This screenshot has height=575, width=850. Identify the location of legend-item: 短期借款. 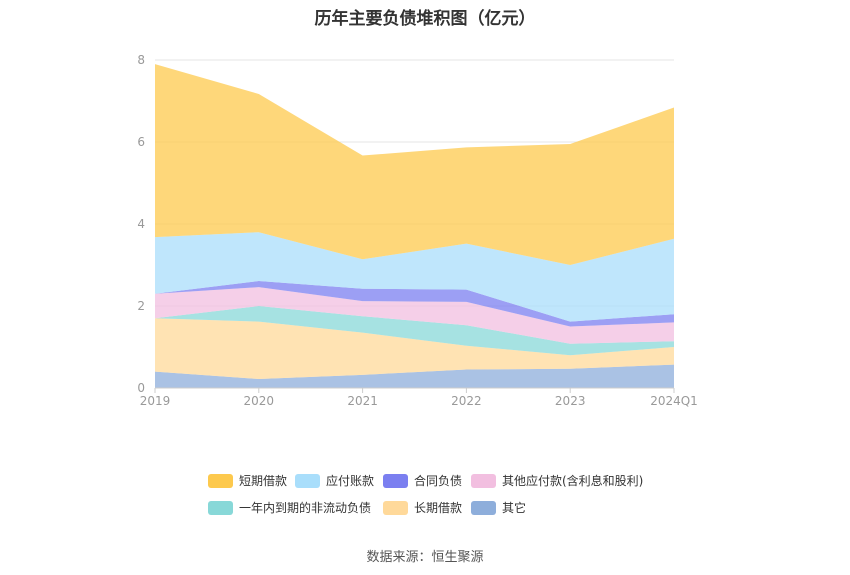
(247, 480).